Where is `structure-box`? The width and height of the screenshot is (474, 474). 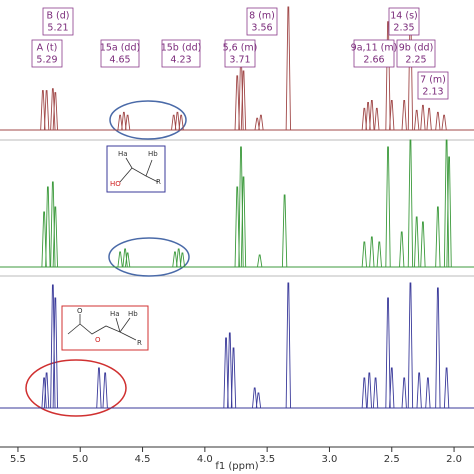
structure-box is located at coordinates (105, 328).